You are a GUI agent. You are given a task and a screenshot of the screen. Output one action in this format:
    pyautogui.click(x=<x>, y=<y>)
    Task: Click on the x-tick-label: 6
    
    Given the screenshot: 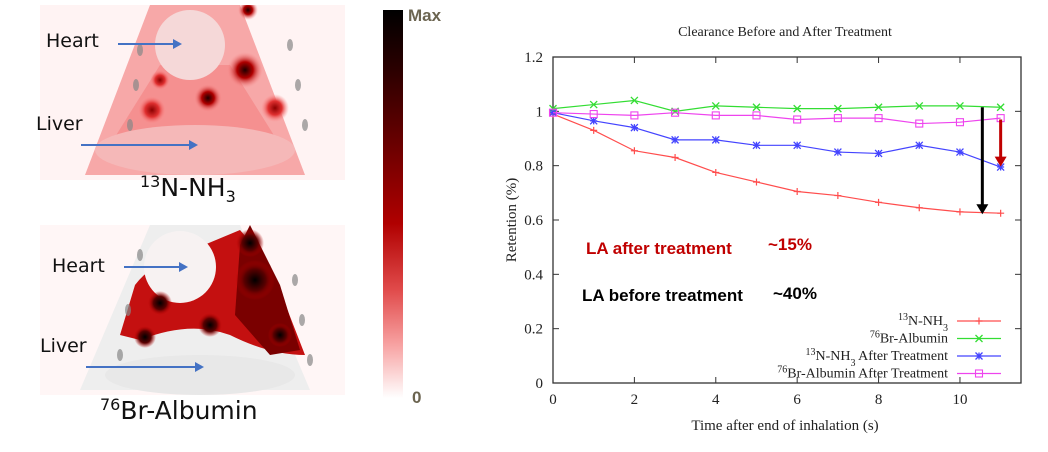 What is the action you would take?
    pyautogui.click(x=797, y=400)
    